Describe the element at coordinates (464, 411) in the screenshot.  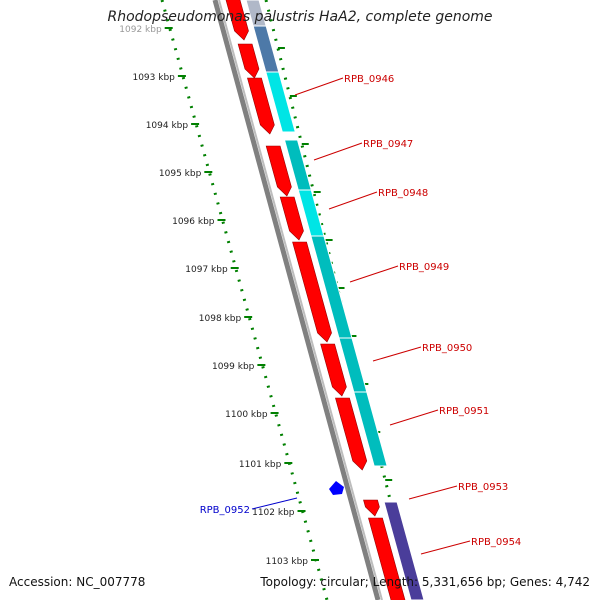
I see `gene-label-rpb-0951: RPB_0951` at that location.